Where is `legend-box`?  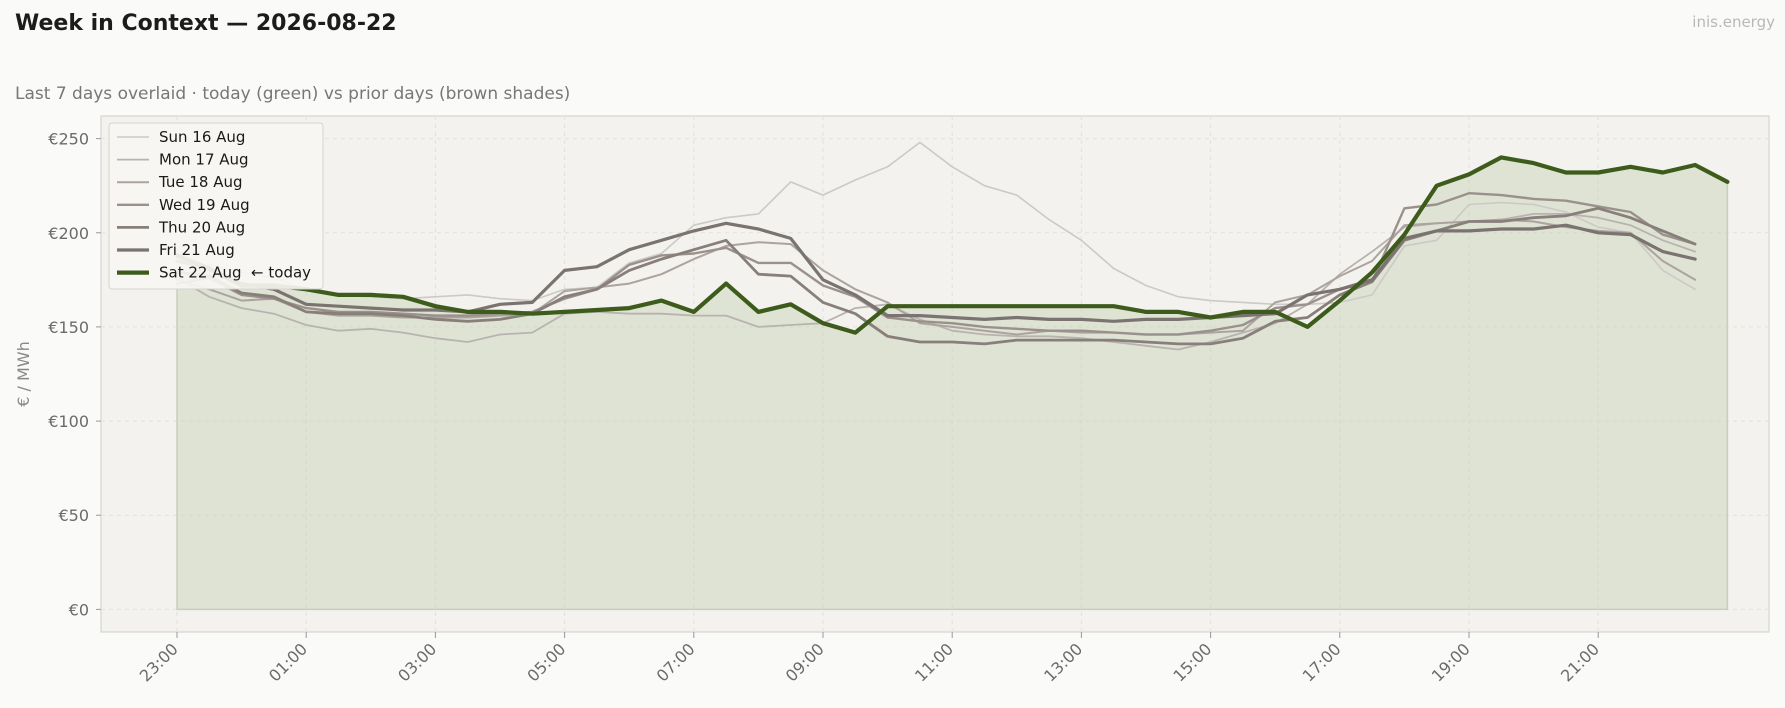
legend-box is located at coordinates (216, 206).